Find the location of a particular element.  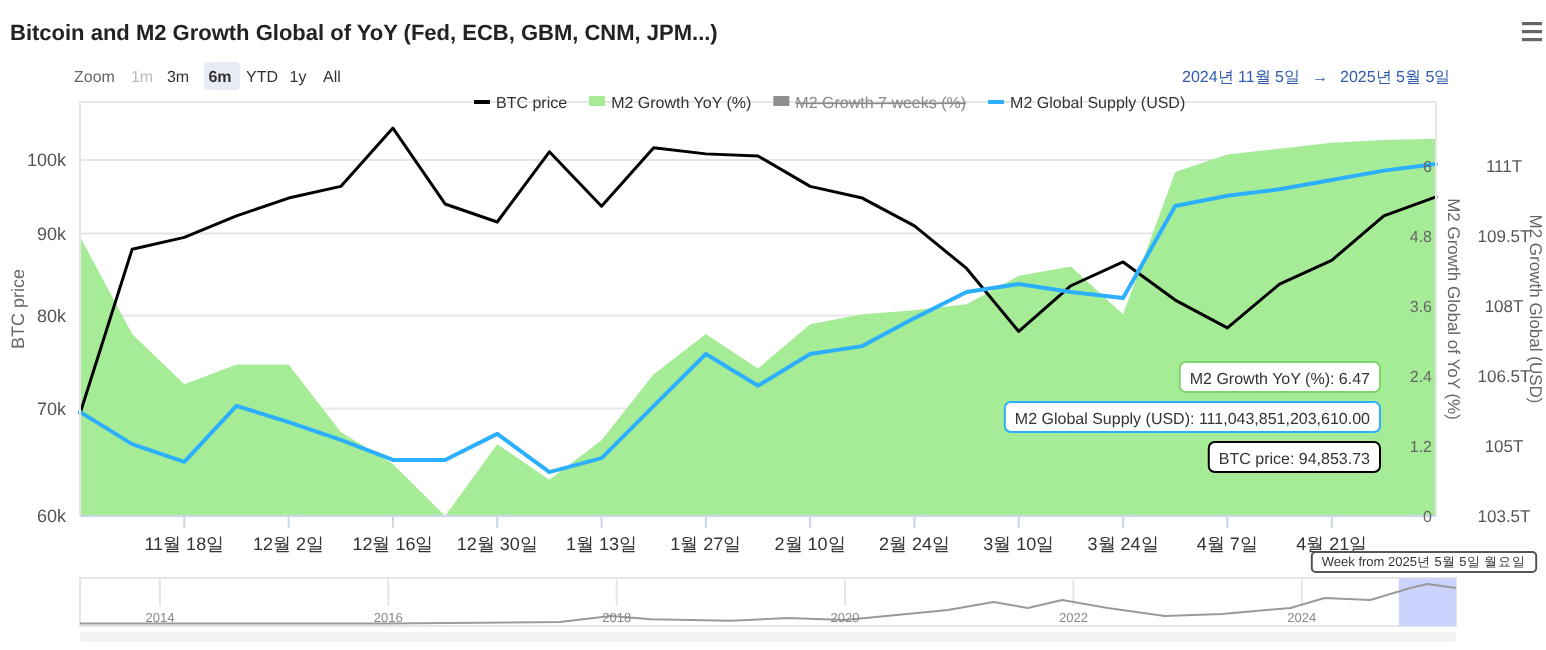

x-tick-label: 2월 10일 is located at coordinates (810, 544).